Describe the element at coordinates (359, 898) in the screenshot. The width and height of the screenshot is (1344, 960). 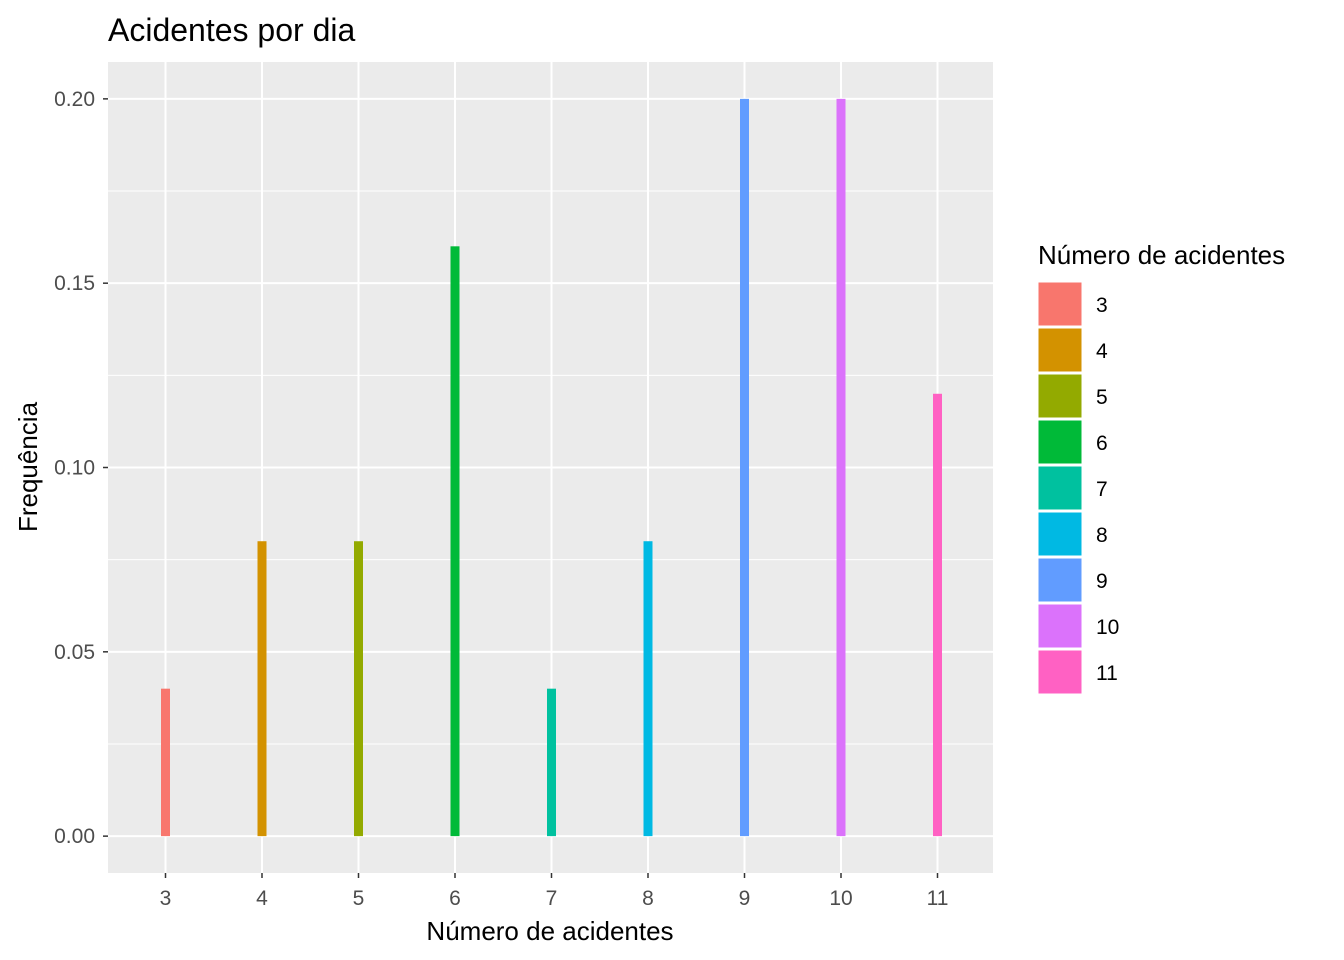
I see `x-tick-label: 5` at that location.